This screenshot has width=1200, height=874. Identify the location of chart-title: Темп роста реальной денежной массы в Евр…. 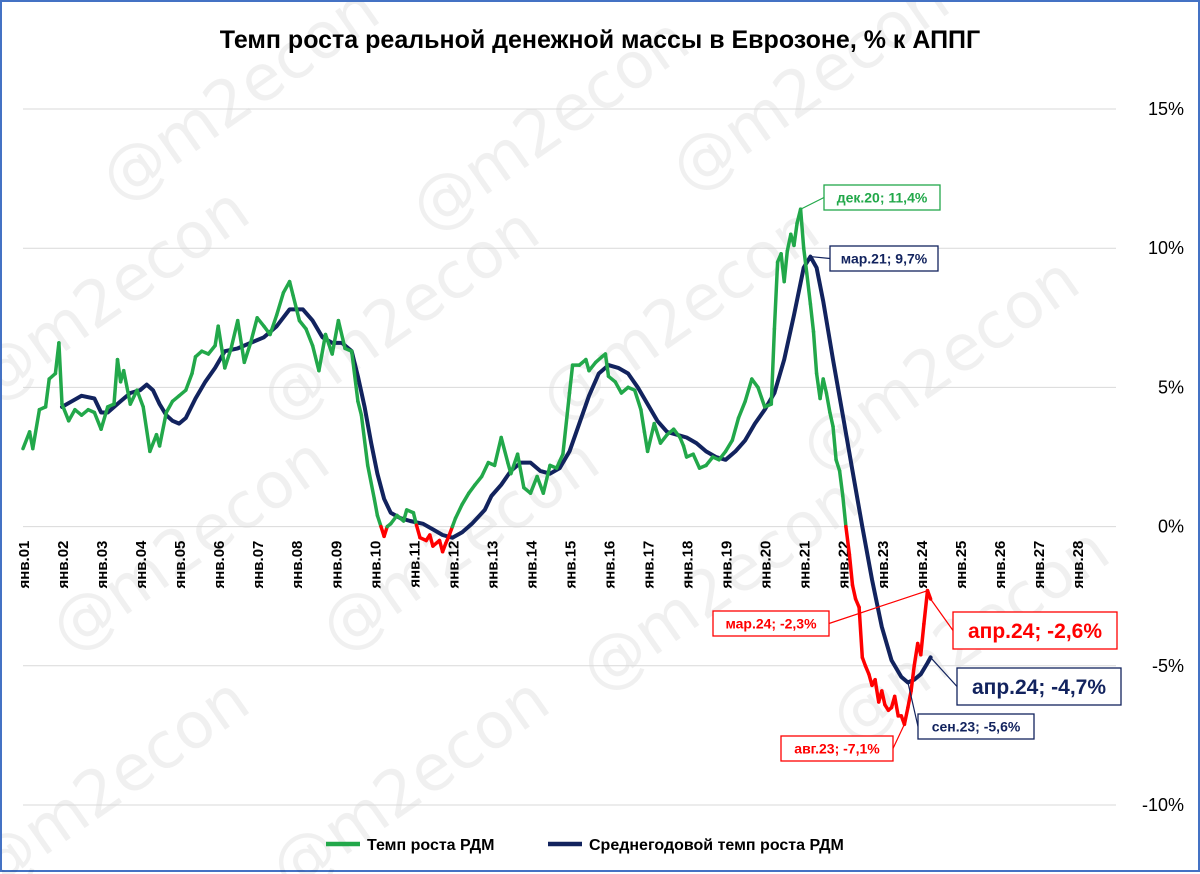
(600, 40).